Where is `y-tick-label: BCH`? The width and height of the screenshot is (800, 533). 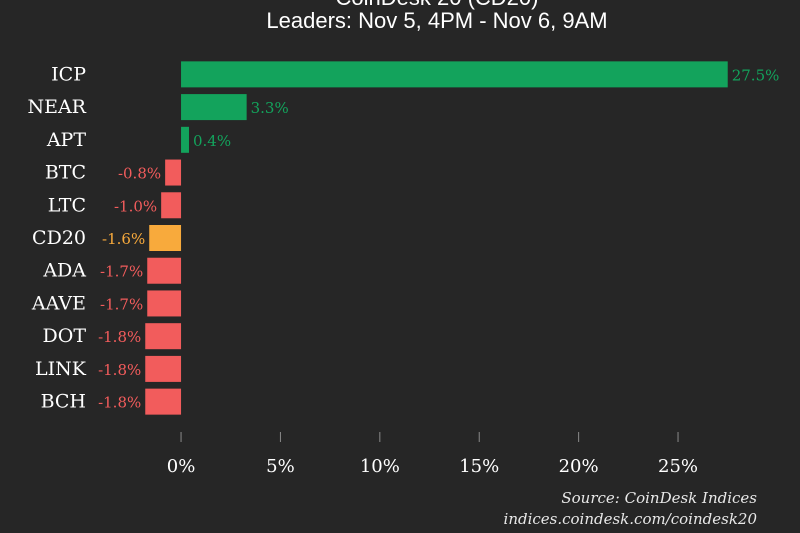
y-tick-label: BCH is located at coordinates (63, 402).